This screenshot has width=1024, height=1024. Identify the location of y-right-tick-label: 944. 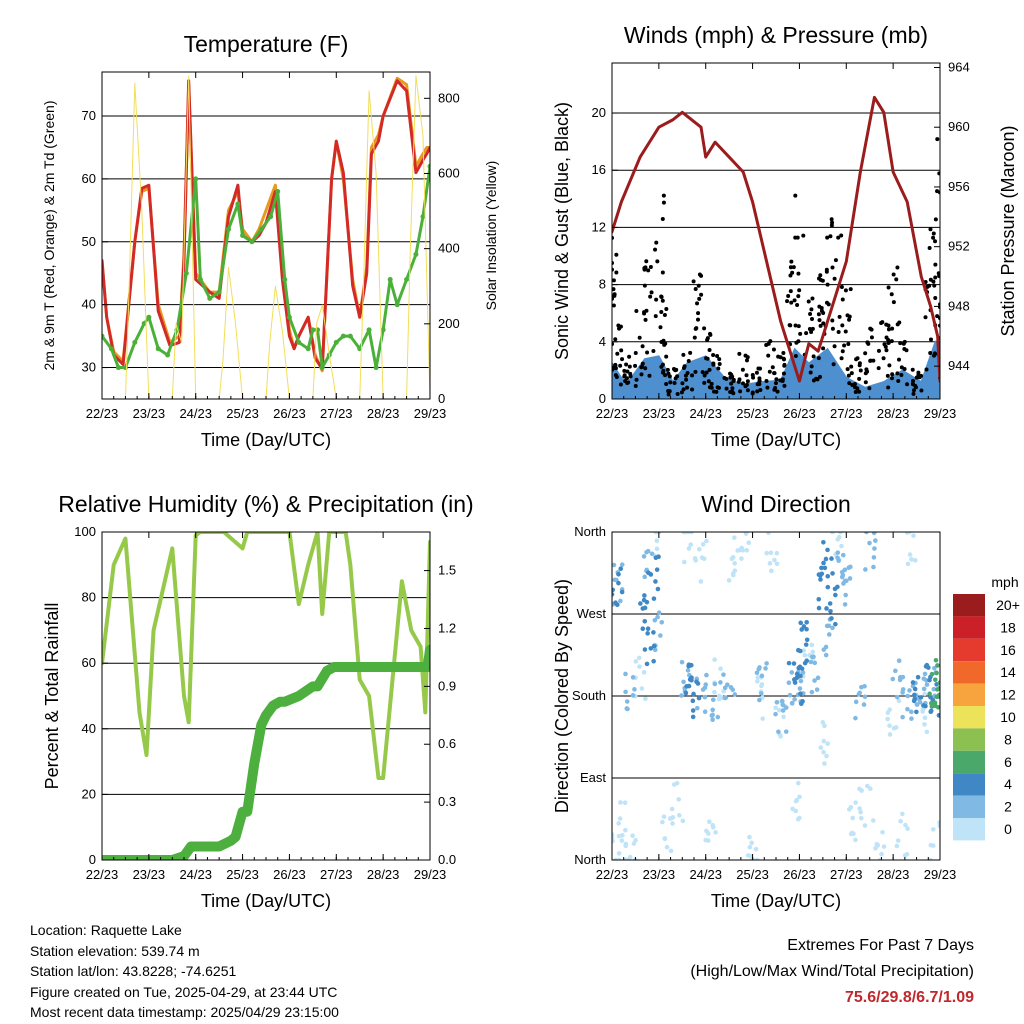
(959, 365).